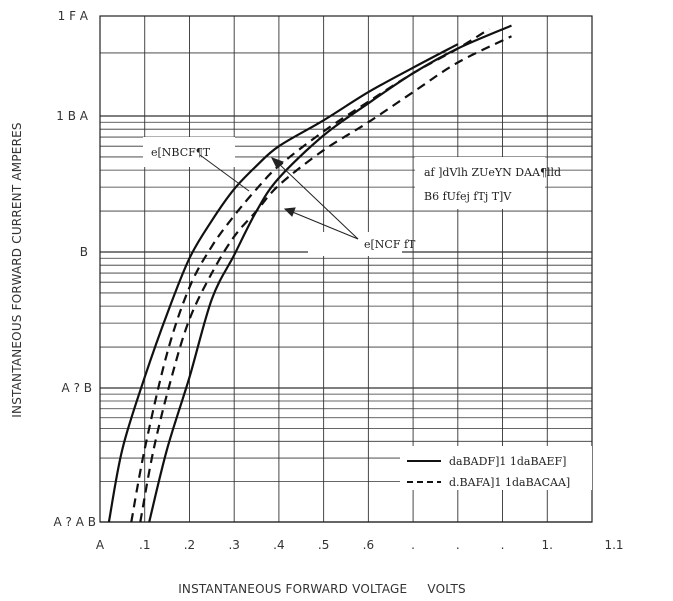  What do you see at coordinates (72, 116) in the screenshot?
I see `y-tick-label: 1 B A` at bounding box center [72, 116].